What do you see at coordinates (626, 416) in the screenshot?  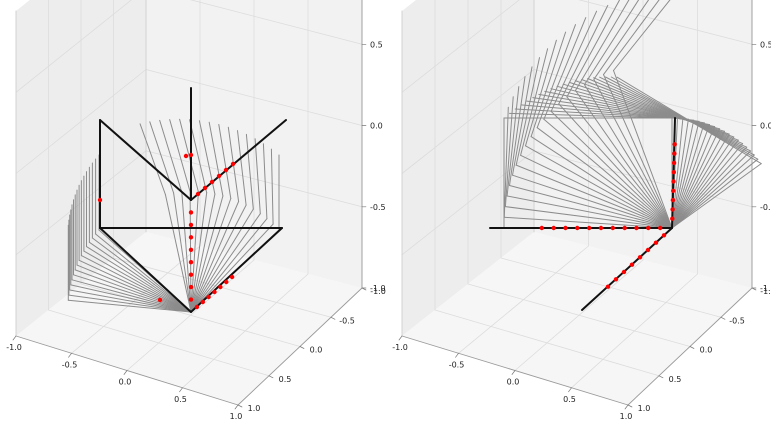 I see `x-tick-label: 1.0` at bounding box center [626, 416].